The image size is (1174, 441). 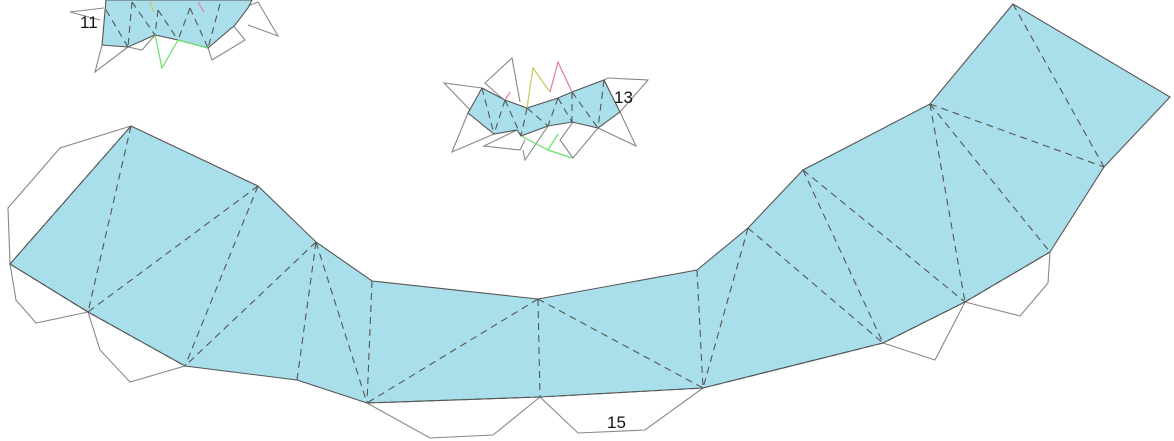 I want to click on piece-11: 11, so click(x=174, y=37).